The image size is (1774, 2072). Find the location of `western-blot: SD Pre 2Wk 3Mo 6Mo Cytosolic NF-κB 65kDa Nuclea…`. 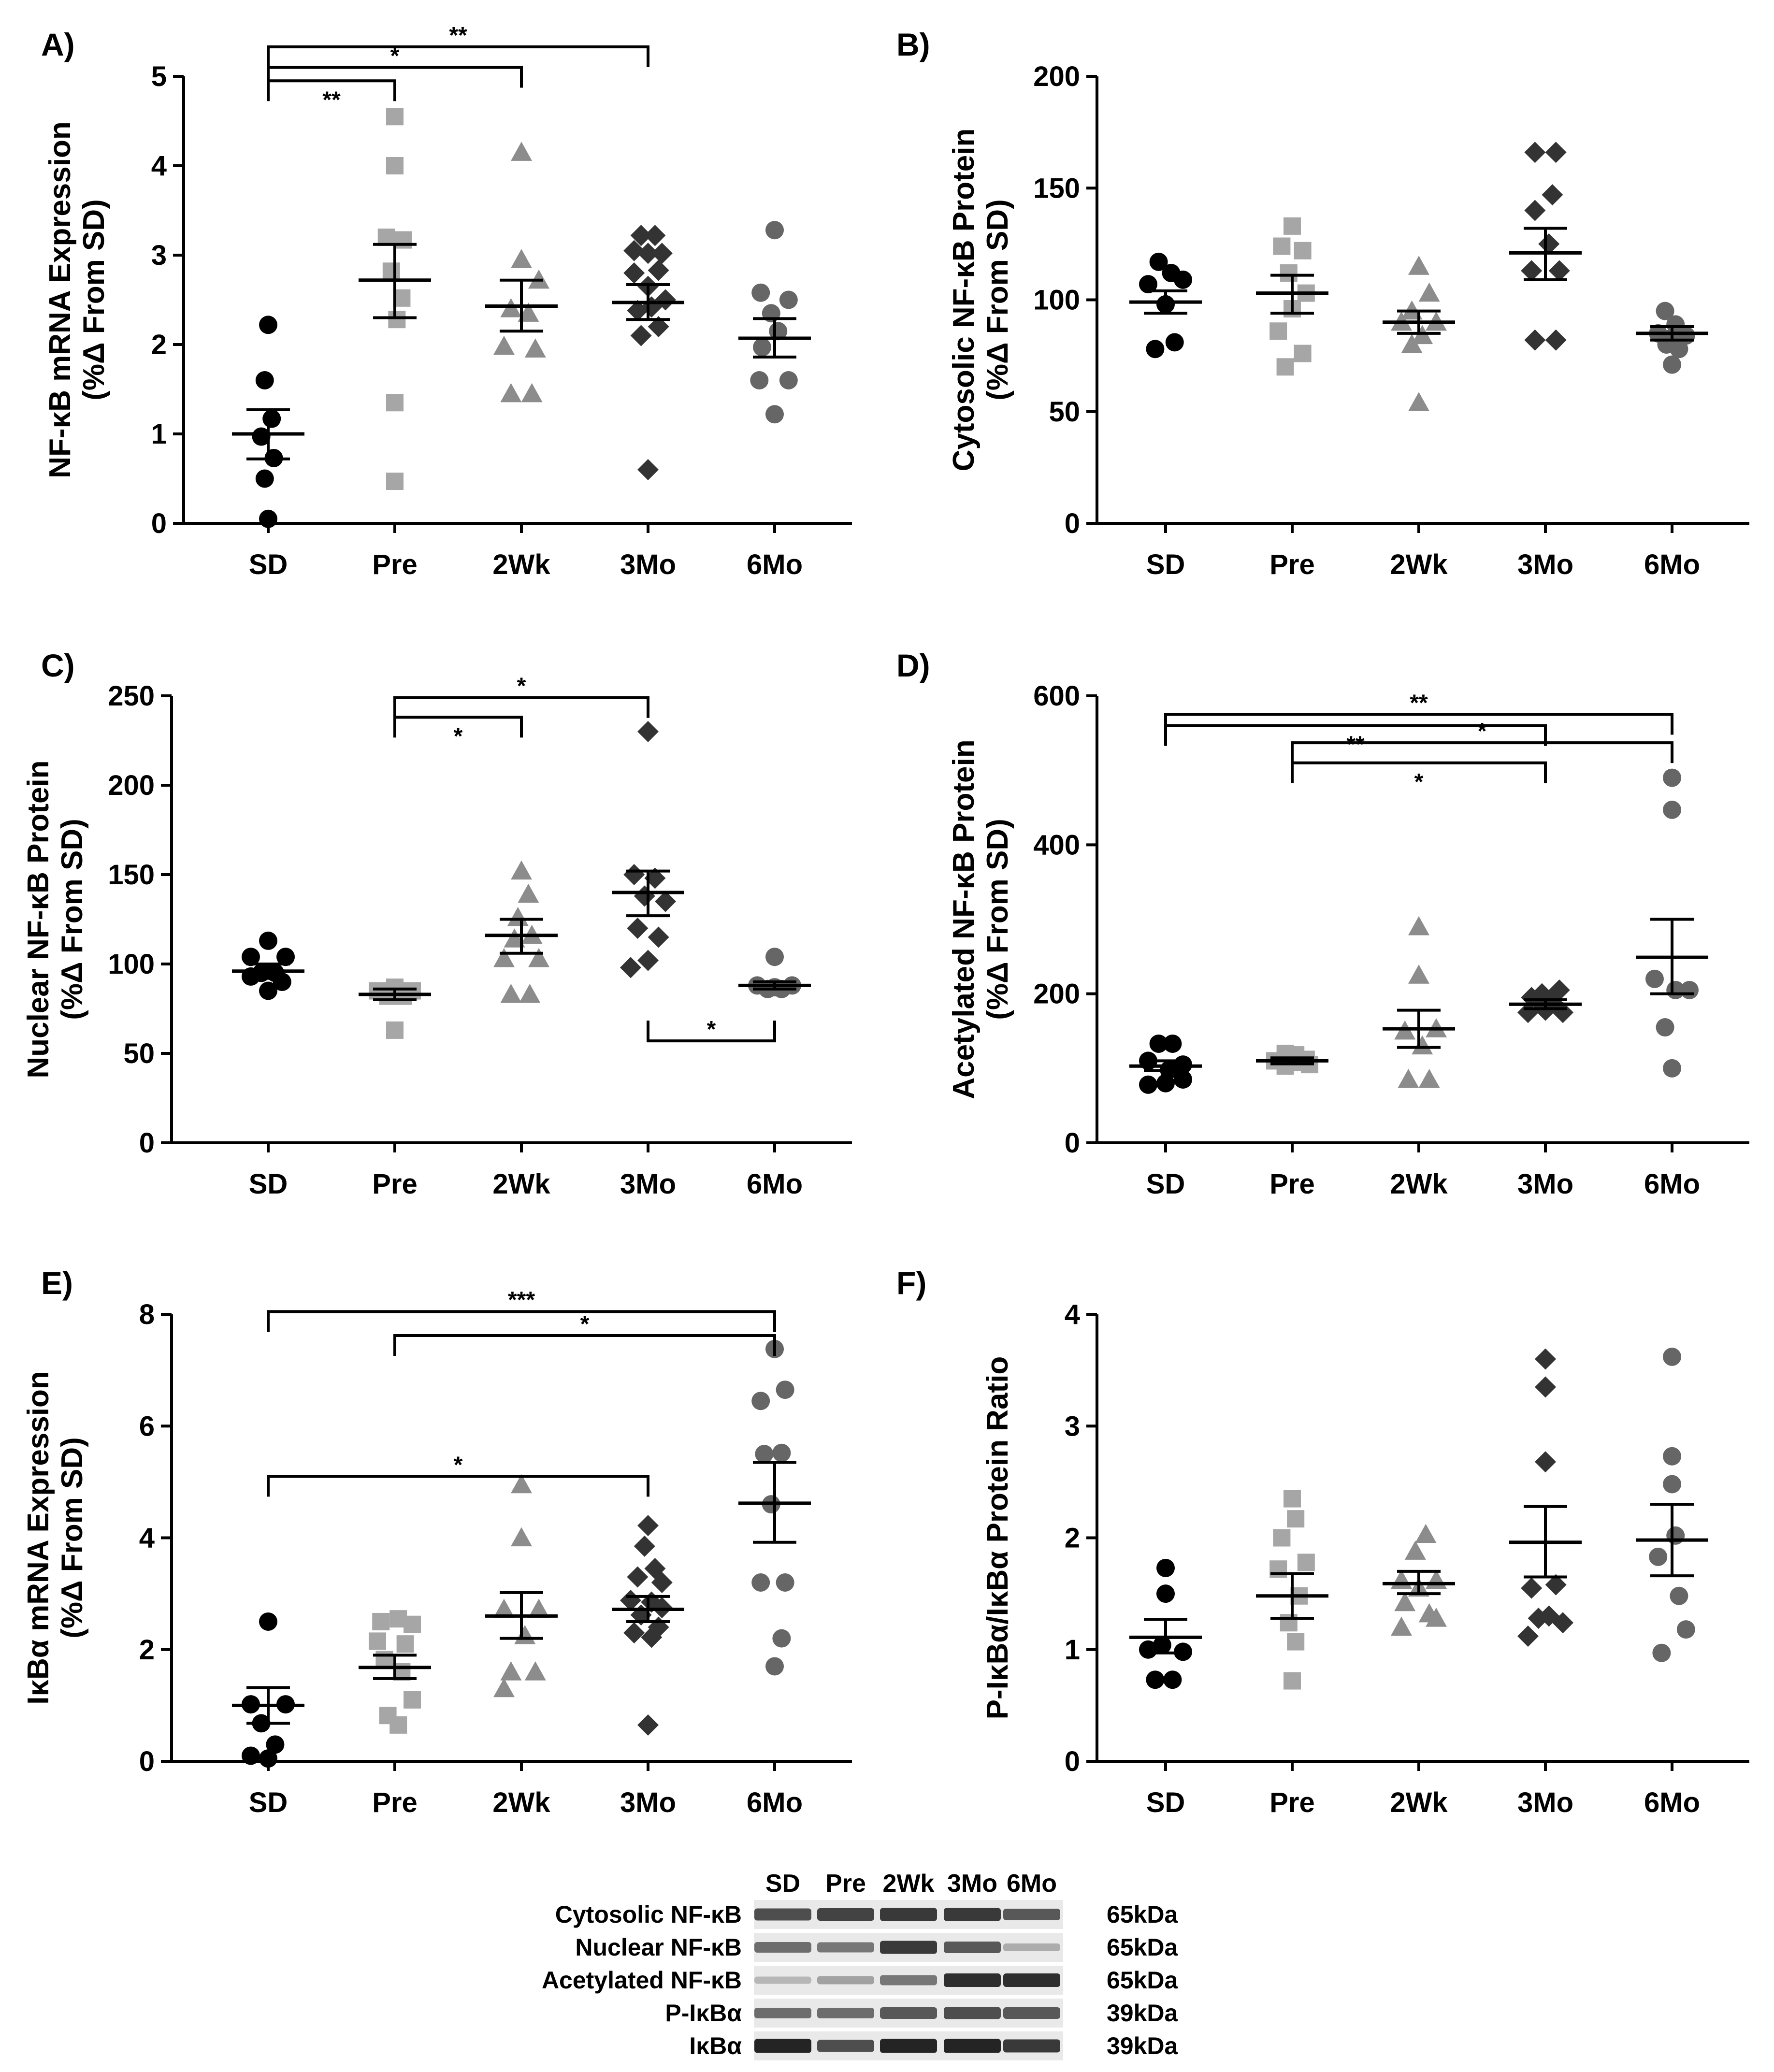

western-blot: SD Pre 2Wk 3Mo 6Mo Cytosolic NF-κB 65kDa Nuclea… is located at coordinates (861, 1965).